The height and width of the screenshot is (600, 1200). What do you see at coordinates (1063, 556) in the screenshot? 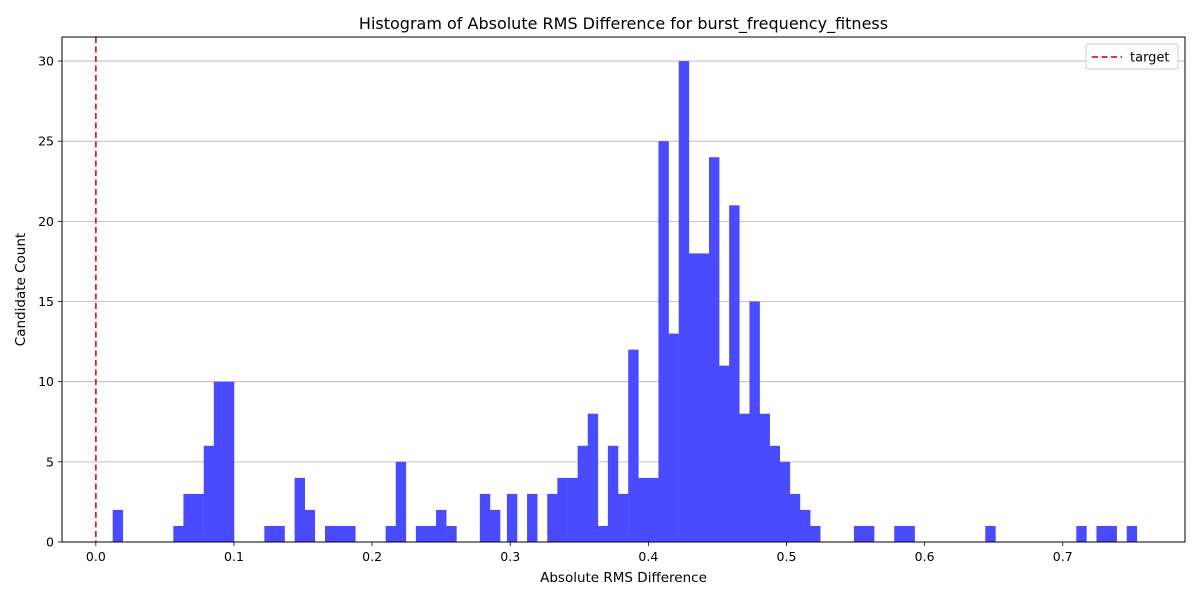
I see `x-tick-label: 0.7` at bounding box center [1063, 556].